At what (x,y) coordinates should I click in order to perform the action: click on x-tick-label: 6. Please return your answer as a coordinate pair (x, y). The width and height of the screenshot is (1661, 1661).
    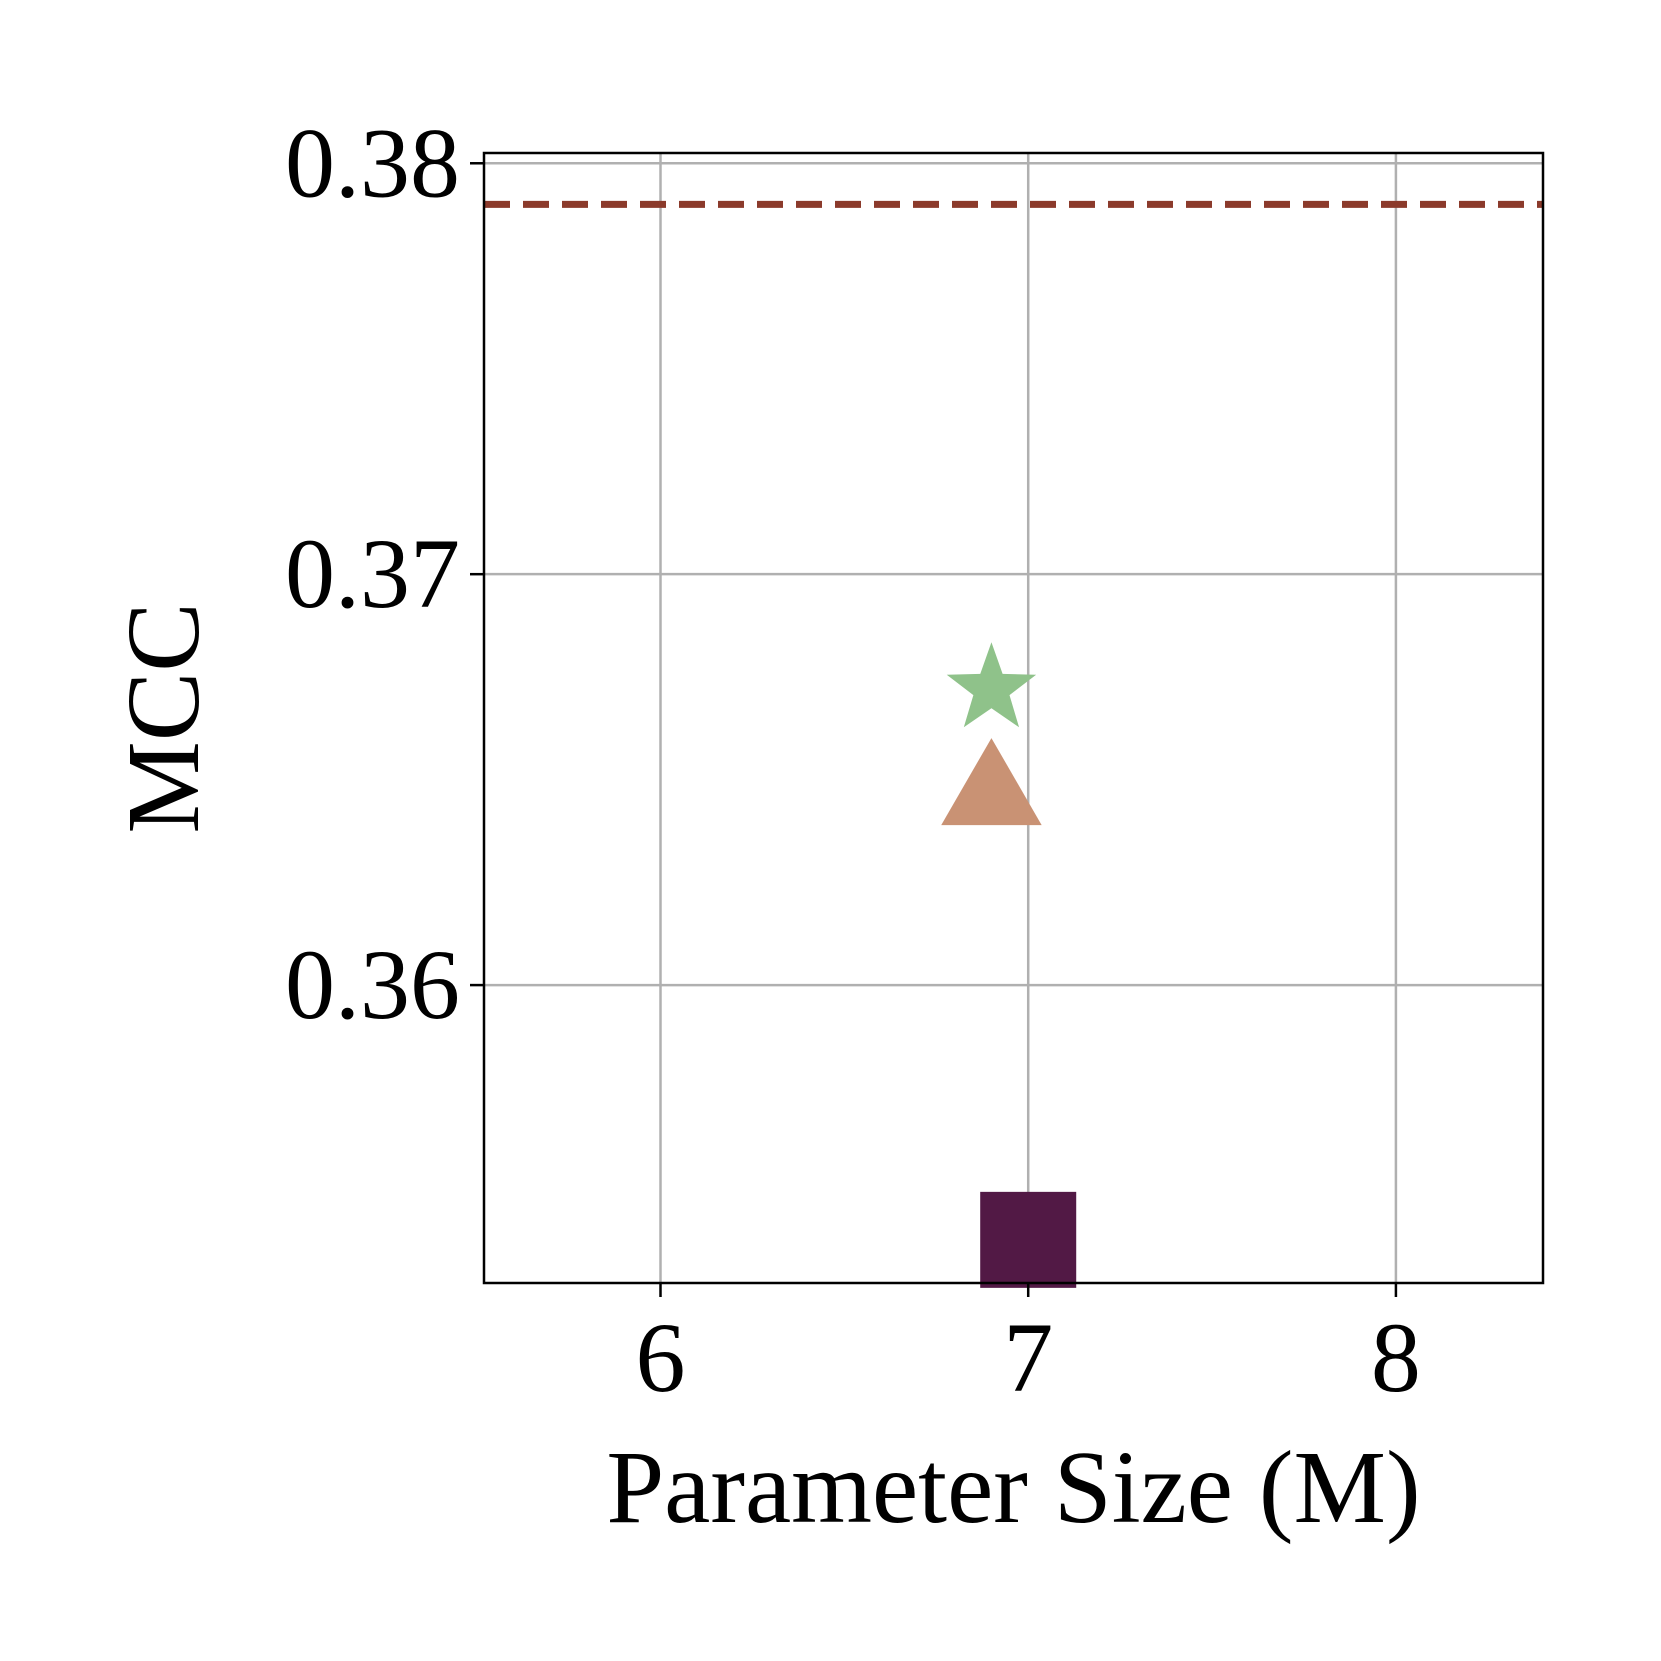
    Looking at the image, I should click on (661, 1357).